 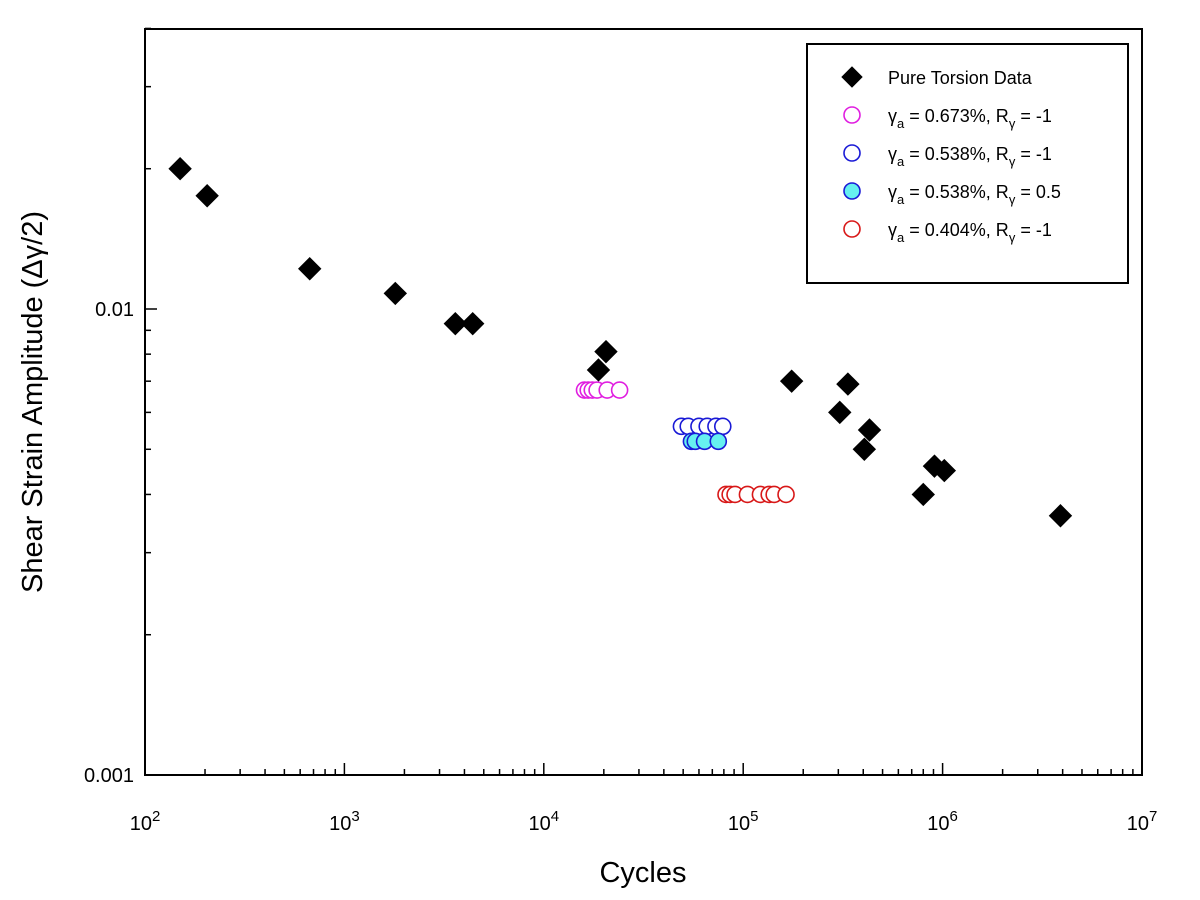 I want to click on legend-label: γa = 0.404%, Rγ = -1, so click(x=970, y=232).